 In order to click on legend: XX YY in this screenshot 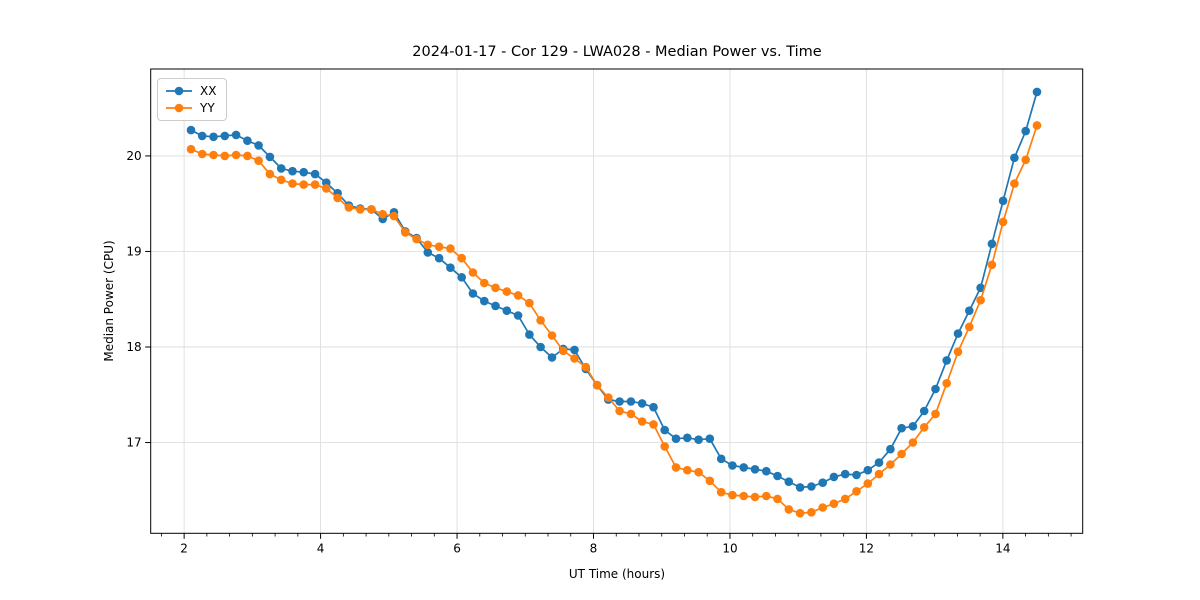, I will do `click(192, 99)`.